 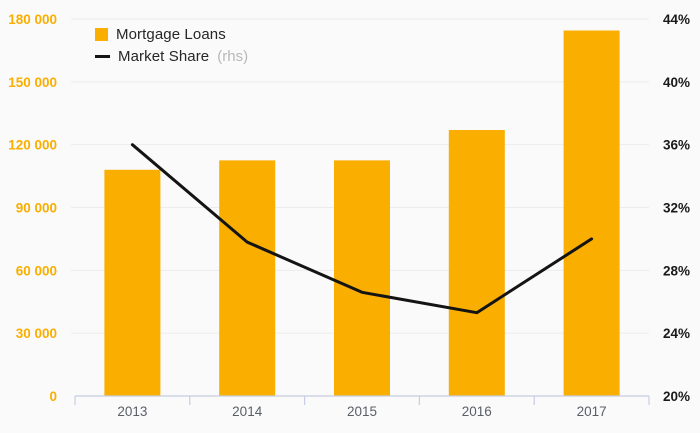 What do you see at coordinates (247, 278) in the screenshot?
I see `bar-2014` at bounding box center [247, 278].